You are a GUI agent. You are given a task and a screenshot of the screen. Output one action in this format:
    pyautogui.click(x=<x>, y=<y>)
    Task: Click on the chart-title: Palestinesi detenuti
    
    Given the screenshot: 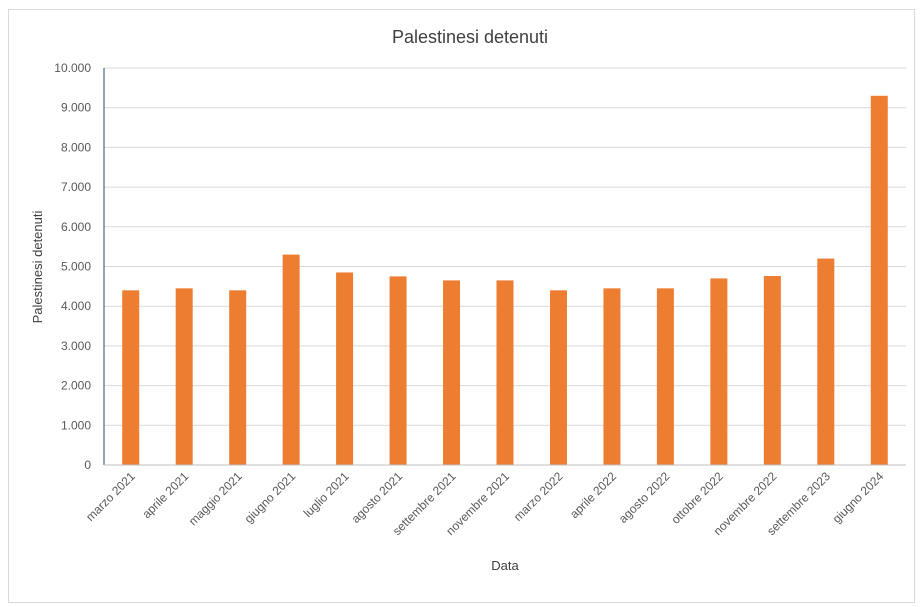 What is the action you would take?
    pyautogui.click(x=470, y=37)
    